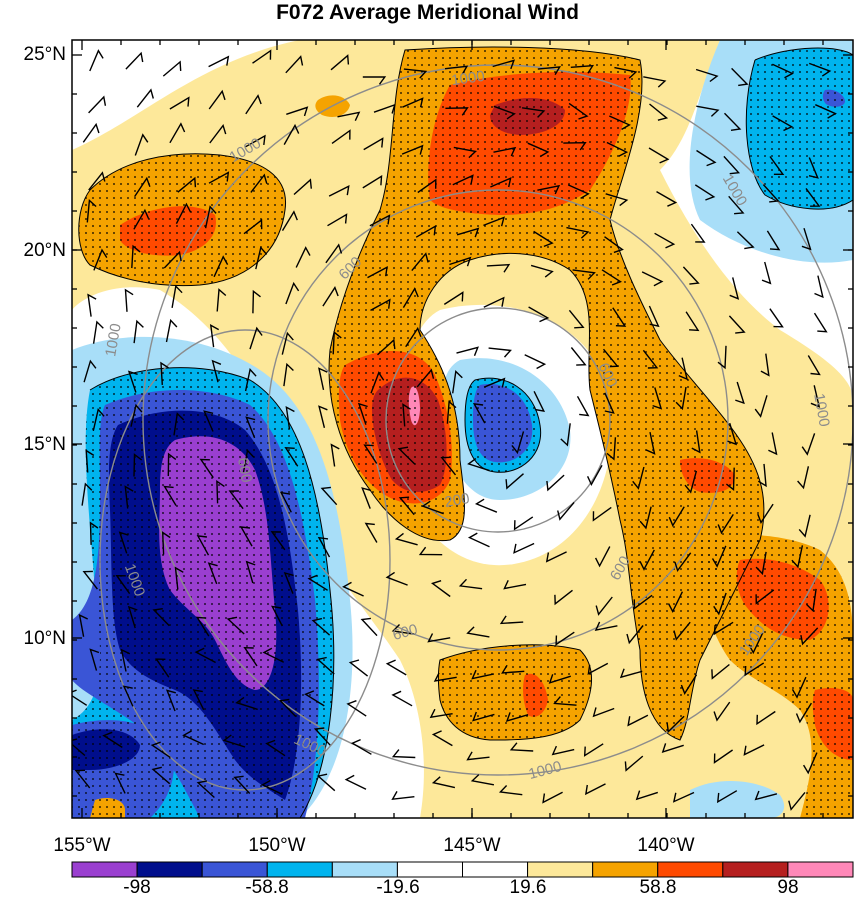  Describe the element at coordinates (528, 887) in the screenshot. I see `colorbar-label: 19.6` at that location.